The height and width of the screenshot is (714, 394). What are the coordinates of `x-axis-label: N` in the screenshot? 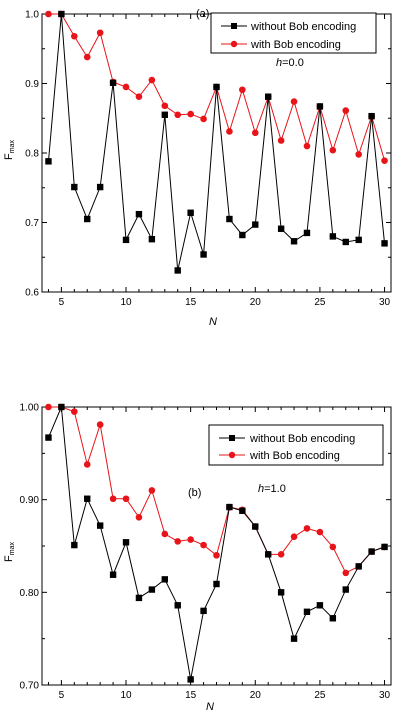 It's located at (210, 707).